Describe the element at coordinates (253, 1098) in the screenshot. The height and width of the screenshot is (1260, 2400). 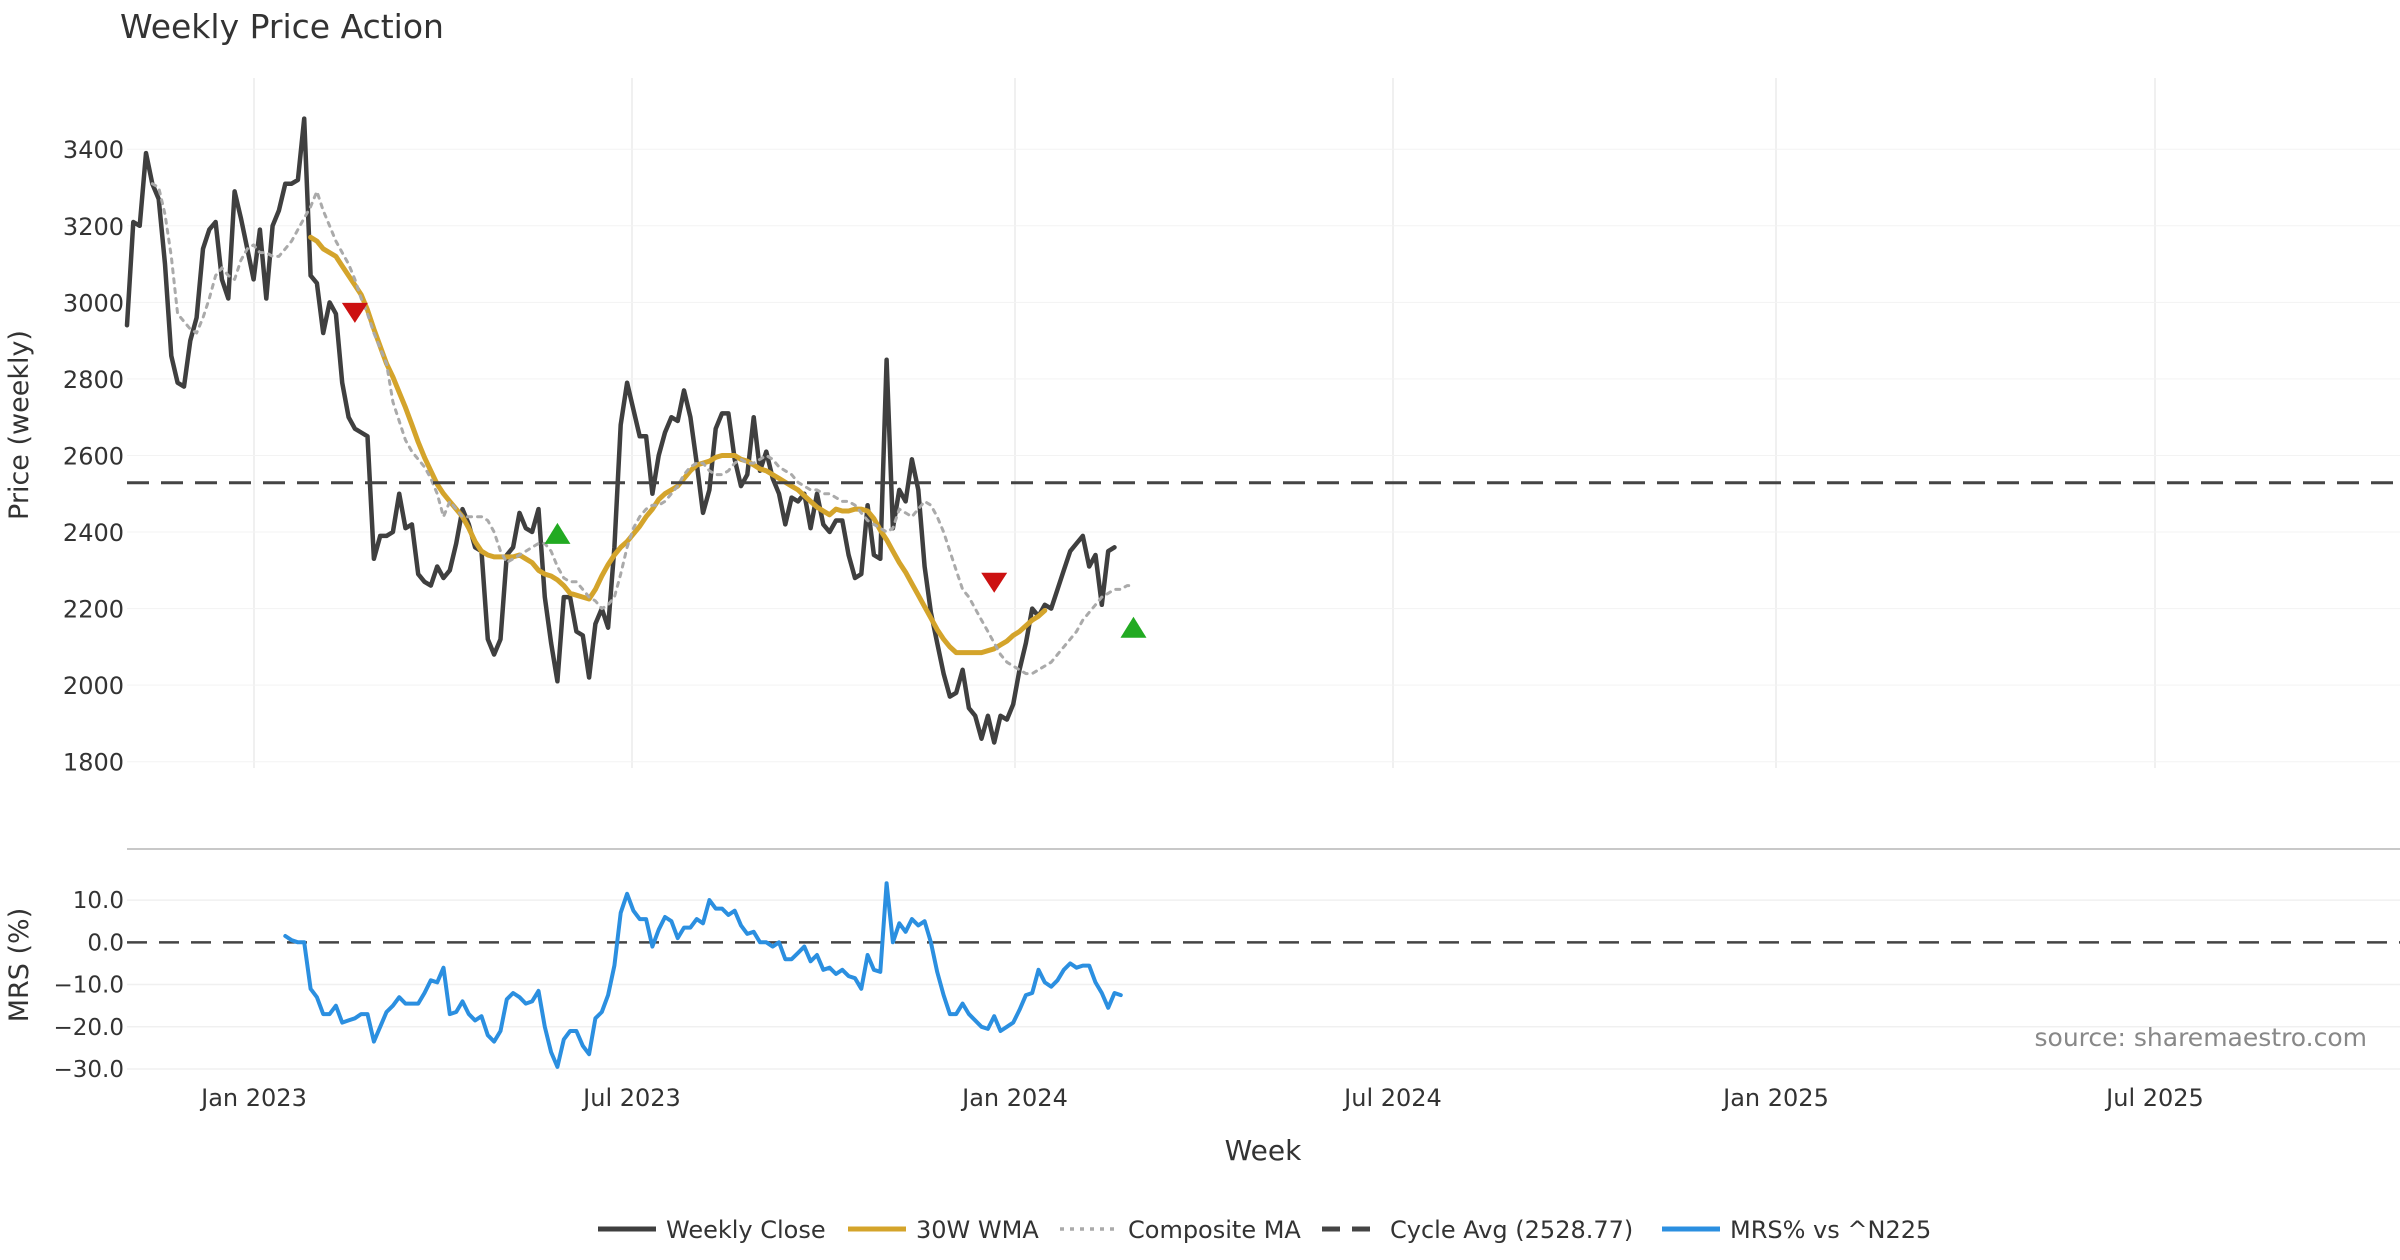
I see `x-tick-label: Jan 2023` at that location.